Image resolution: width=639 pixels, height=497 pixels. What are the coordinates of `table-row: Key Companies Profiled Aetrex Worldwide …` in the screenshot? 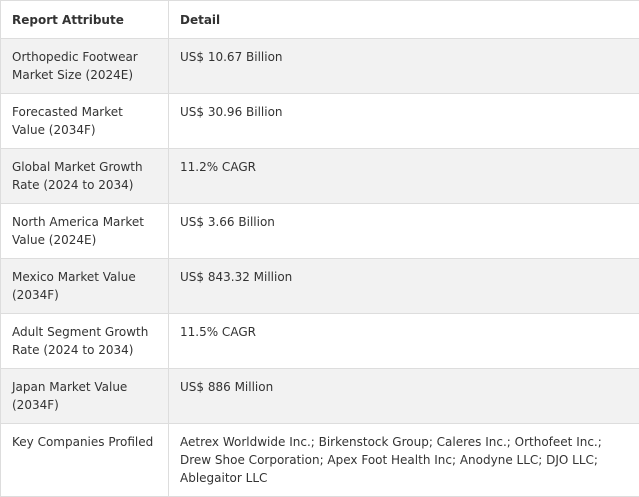 It's located at (320, 460).